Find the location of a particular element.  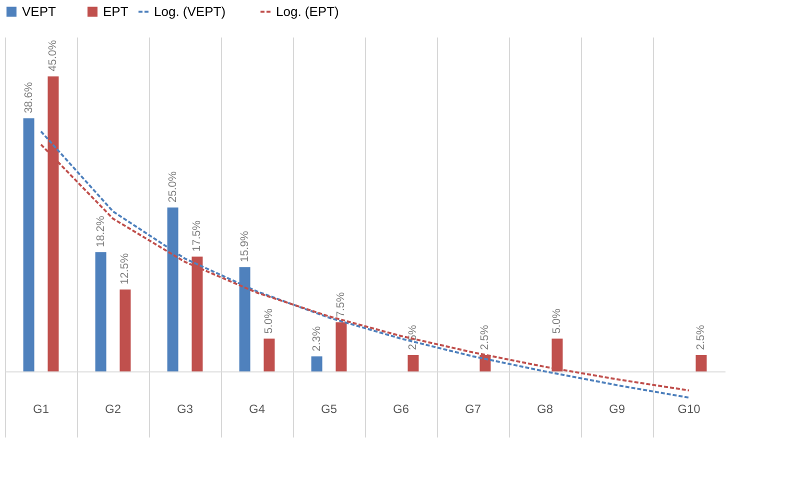

data-label: 18.2% is located at coordinates (100, 232).